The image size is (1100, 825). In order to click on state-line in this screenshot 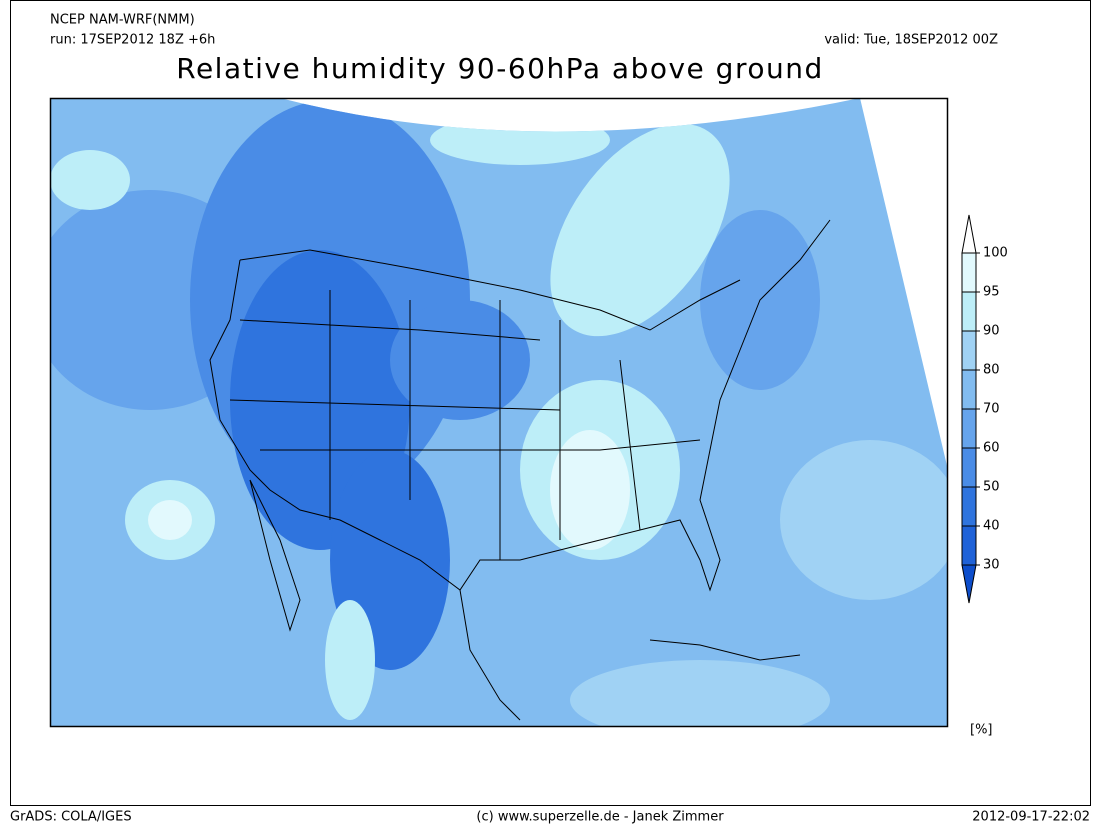, I will do `click(465, 425)`.